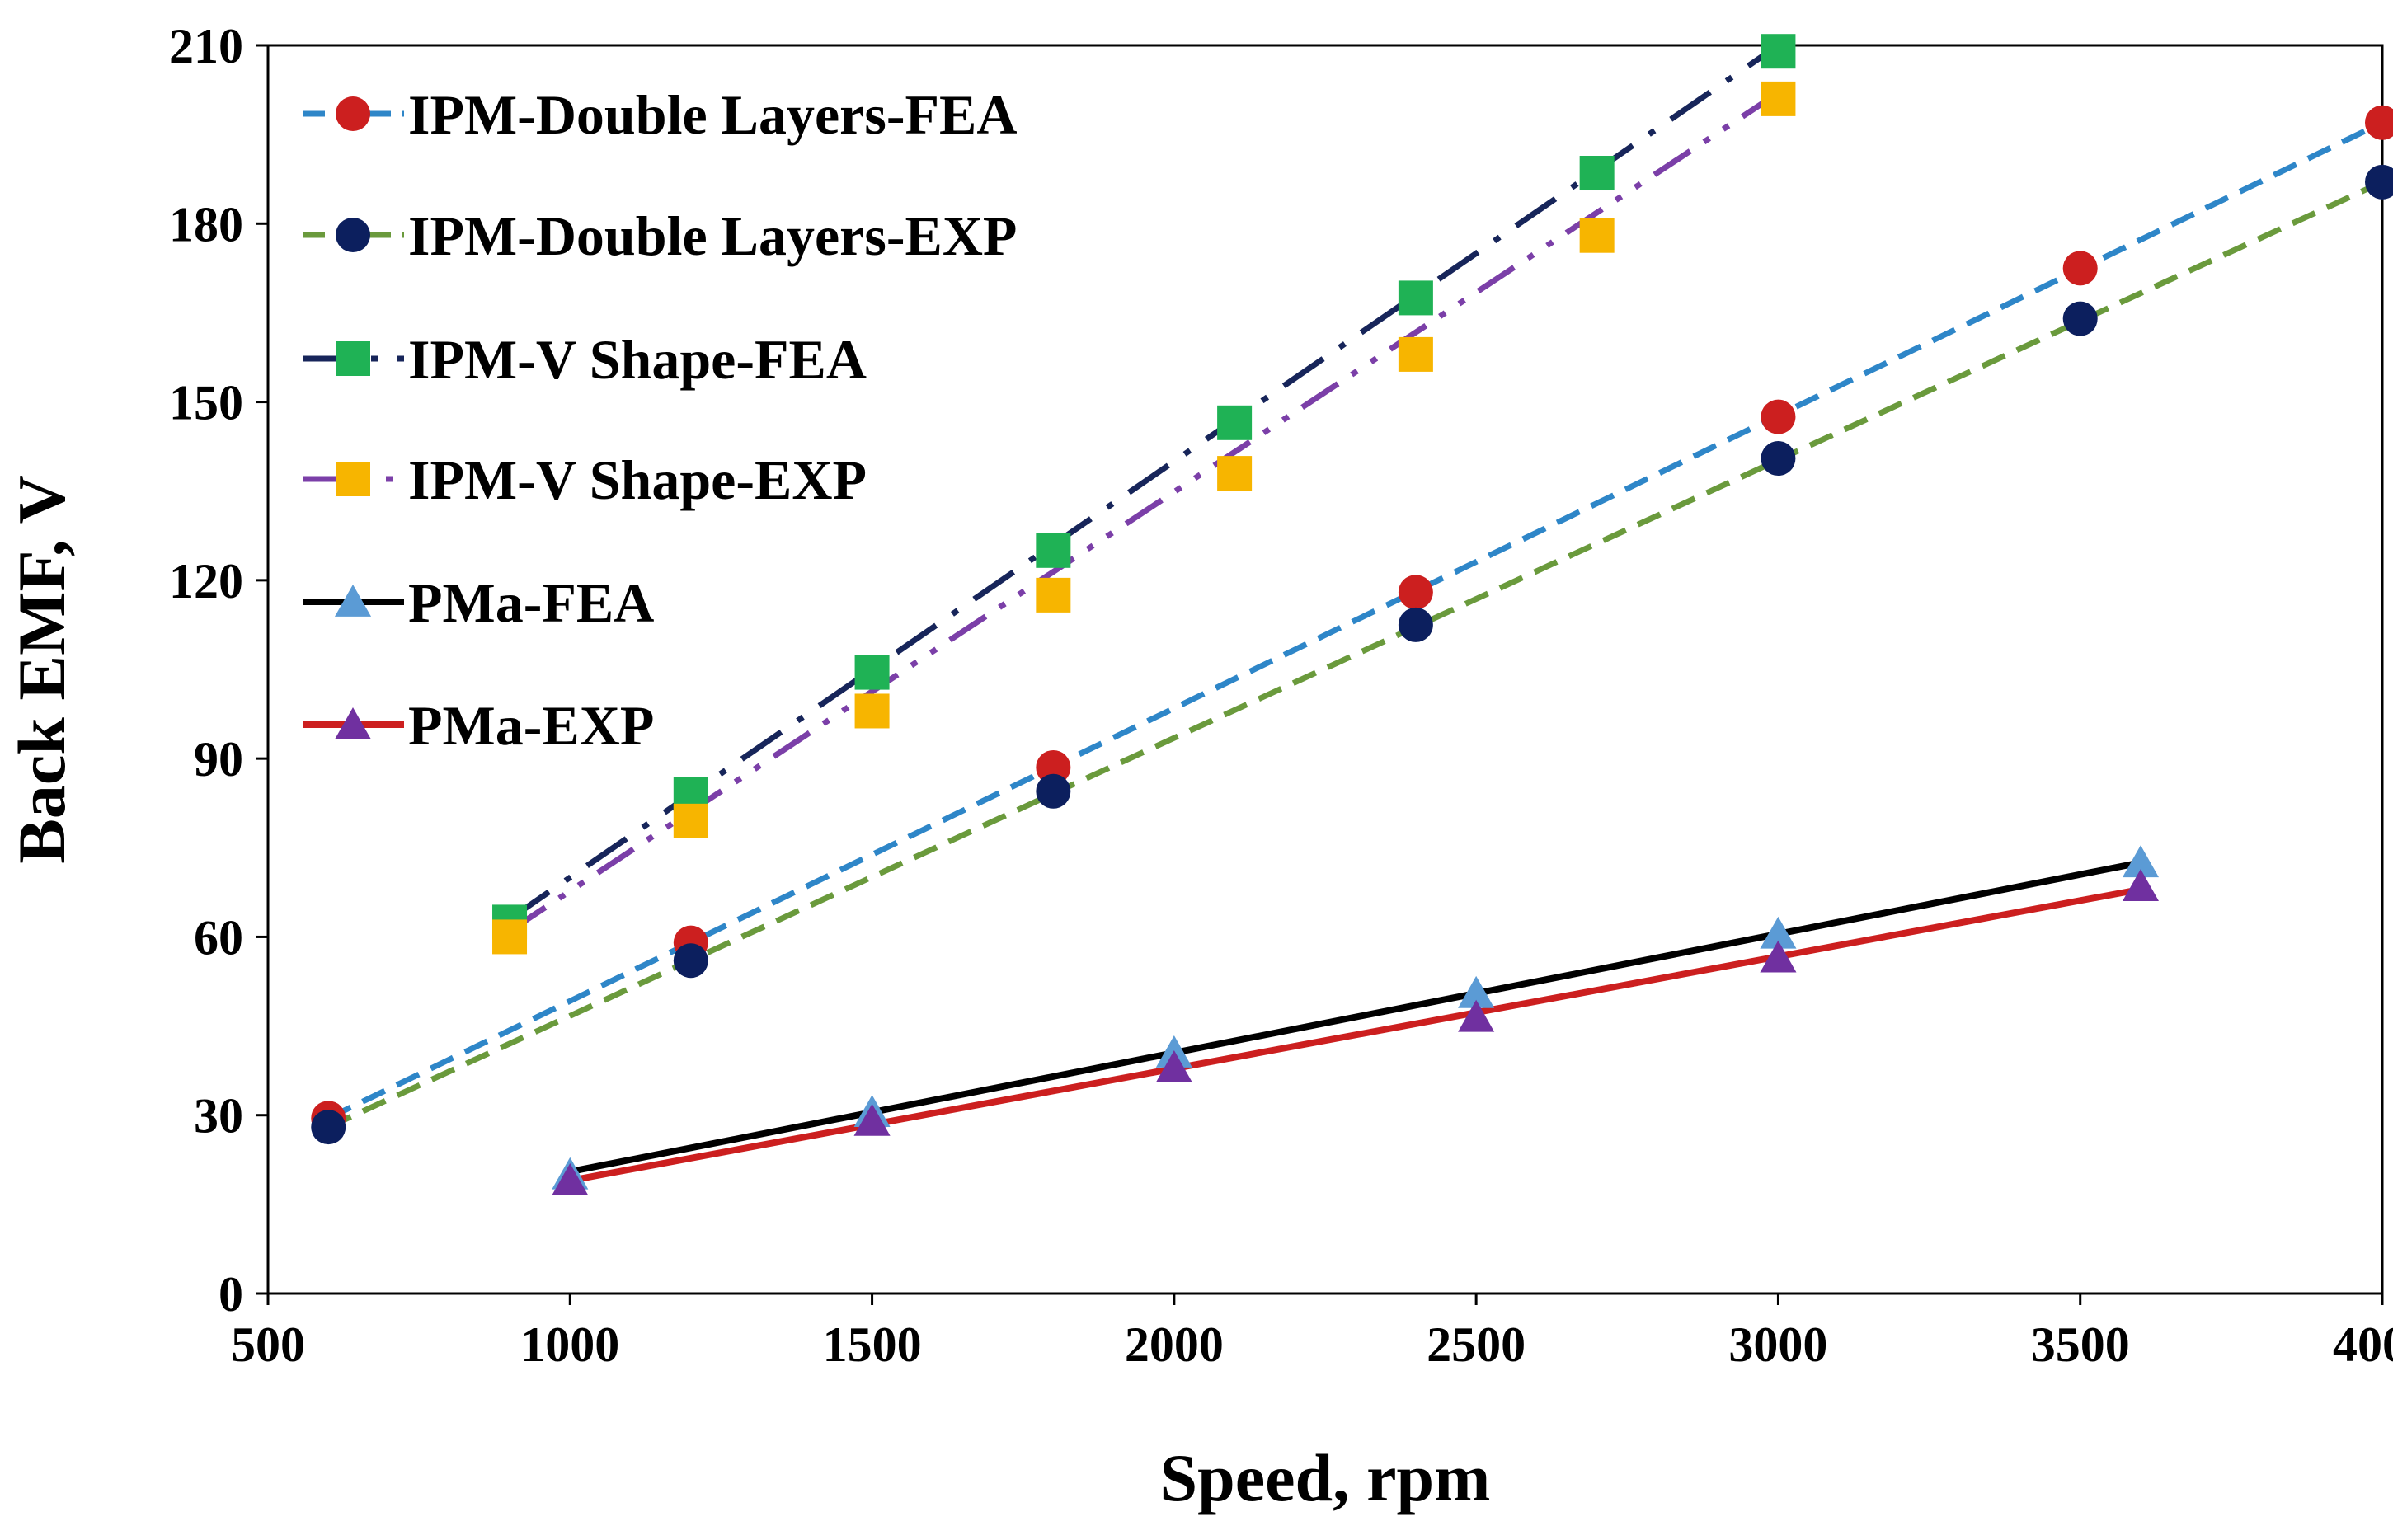 The width and height of the screenshot is (2393, 1540). I want to click on legend-item: IPM-V Shape-EXP, so click(585, 479).